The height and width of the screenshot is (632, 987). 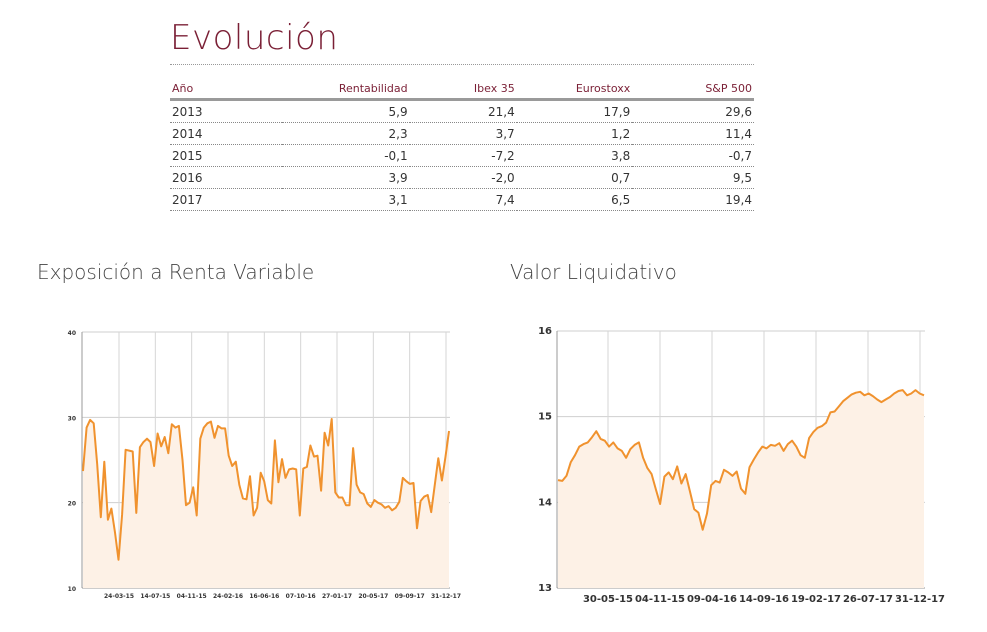 I want to click on x-tick-label: 24-02-16, so click(x=228, y=596).